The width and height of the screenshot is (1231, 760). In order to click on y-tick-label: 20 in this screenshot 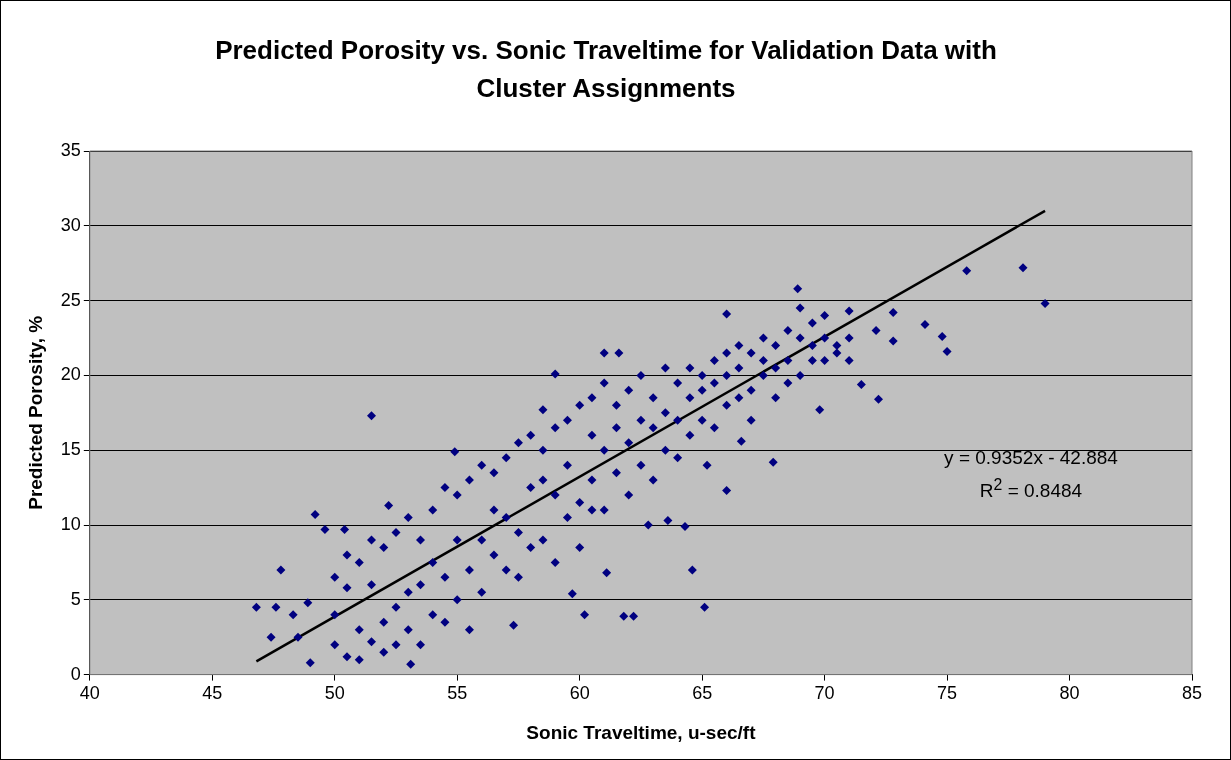, I will do `click(70, 374)`.